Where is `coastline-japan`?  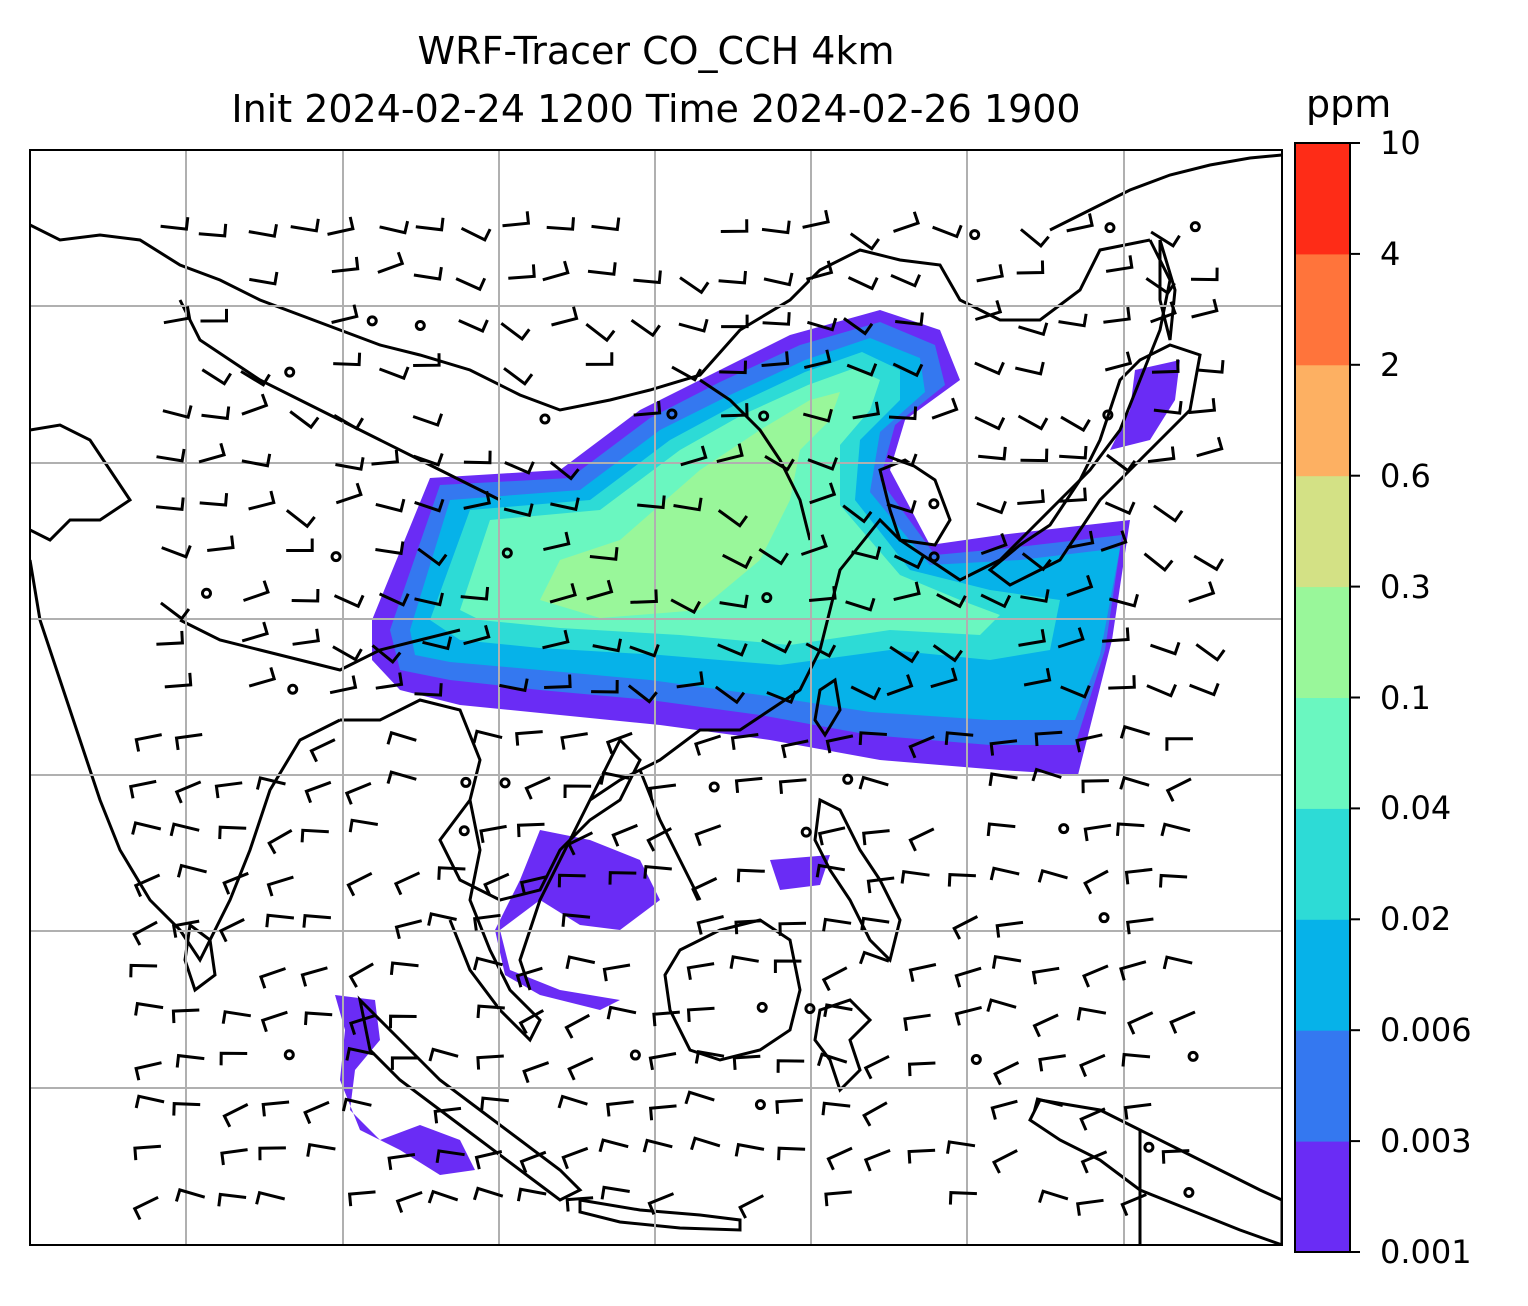 coastline-japan is located at coordinates (1094, 465).